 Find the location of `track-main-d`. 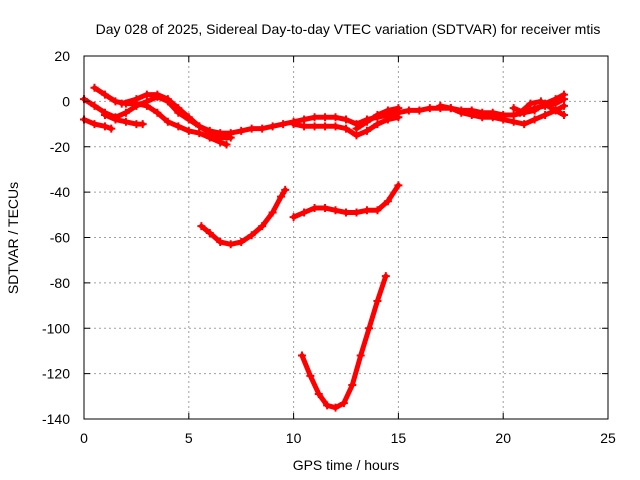

track-main-d is located at coordinates (123, 119).